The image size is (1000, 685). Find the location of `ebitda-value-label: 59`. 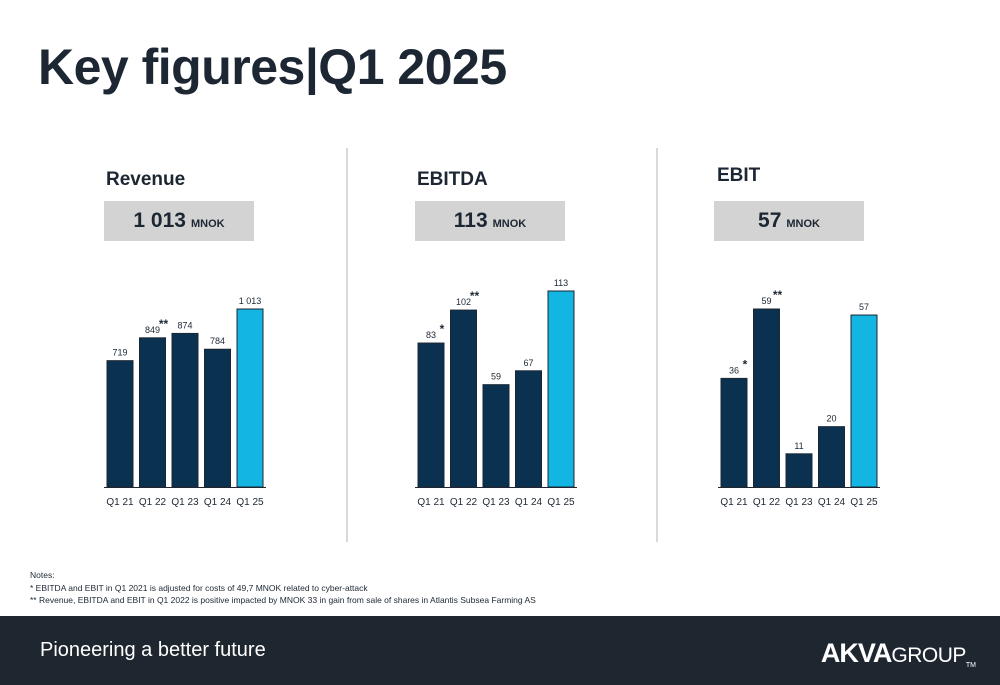

ebitda-value-label: 59 is located at coordinates (496, 377).